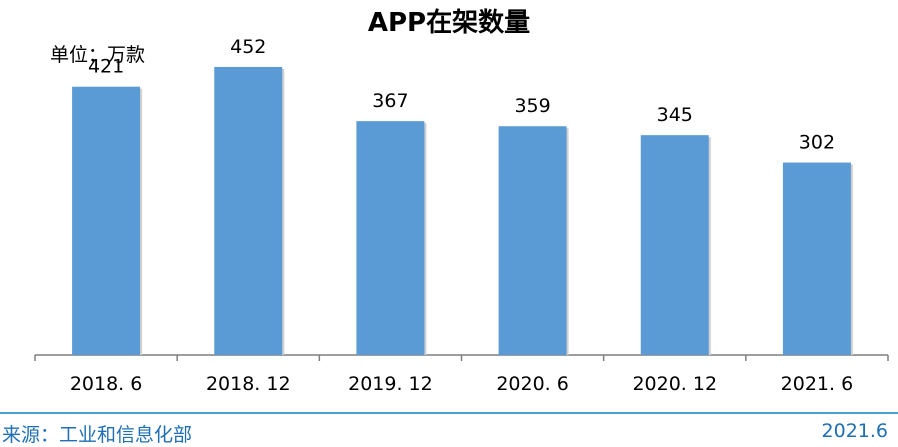  What do you see at coordinates (106, 384) in the screenshot?
I see `category-label-0: 2018. 6` at bounding box center [106, 384].